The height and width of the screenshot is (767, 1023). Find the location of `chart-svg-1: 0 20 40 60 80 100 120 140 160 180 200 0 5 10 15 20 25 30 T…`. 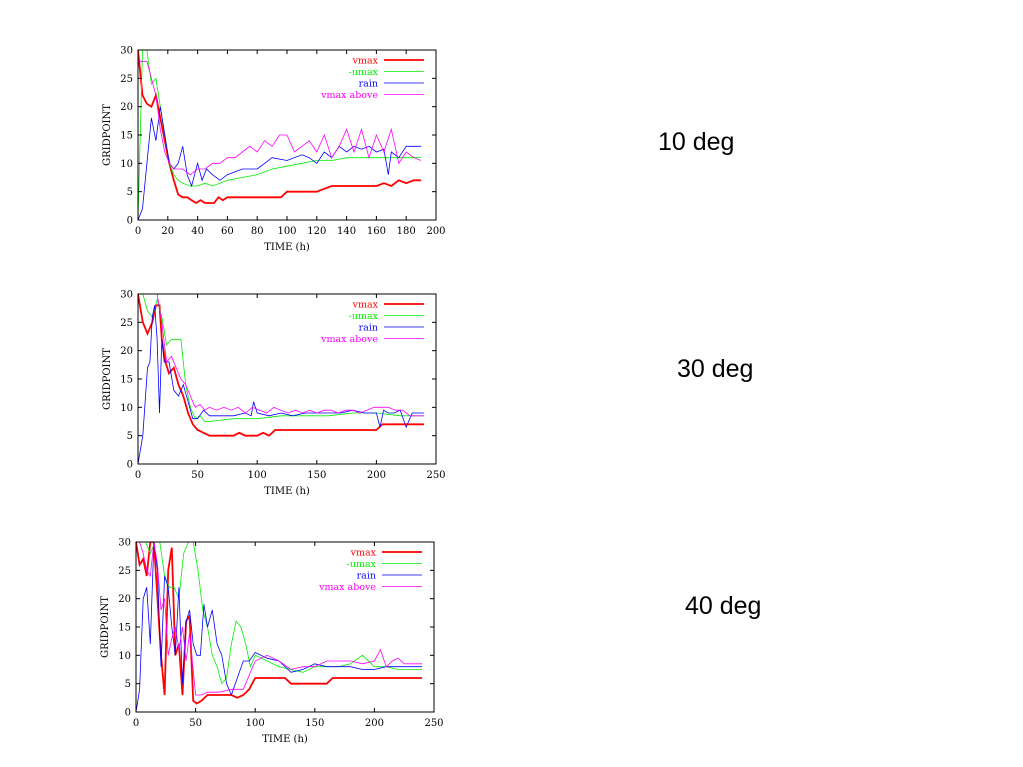

chart-svg-1: 0 20 40 60 80 100 120 140 160 180 200 0 5 10 15 20 25 30 T… is located at coordinates (274, 150).